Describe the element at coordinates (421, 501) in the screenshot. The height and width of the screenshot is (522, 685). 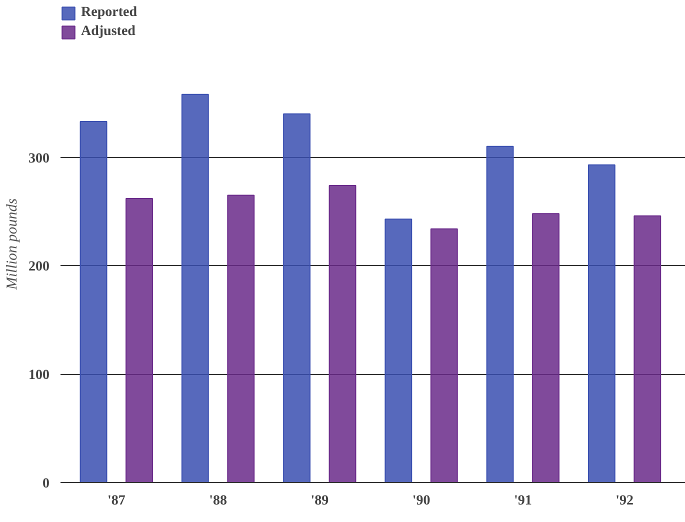
I see `x-tick-label: '90` at that location.